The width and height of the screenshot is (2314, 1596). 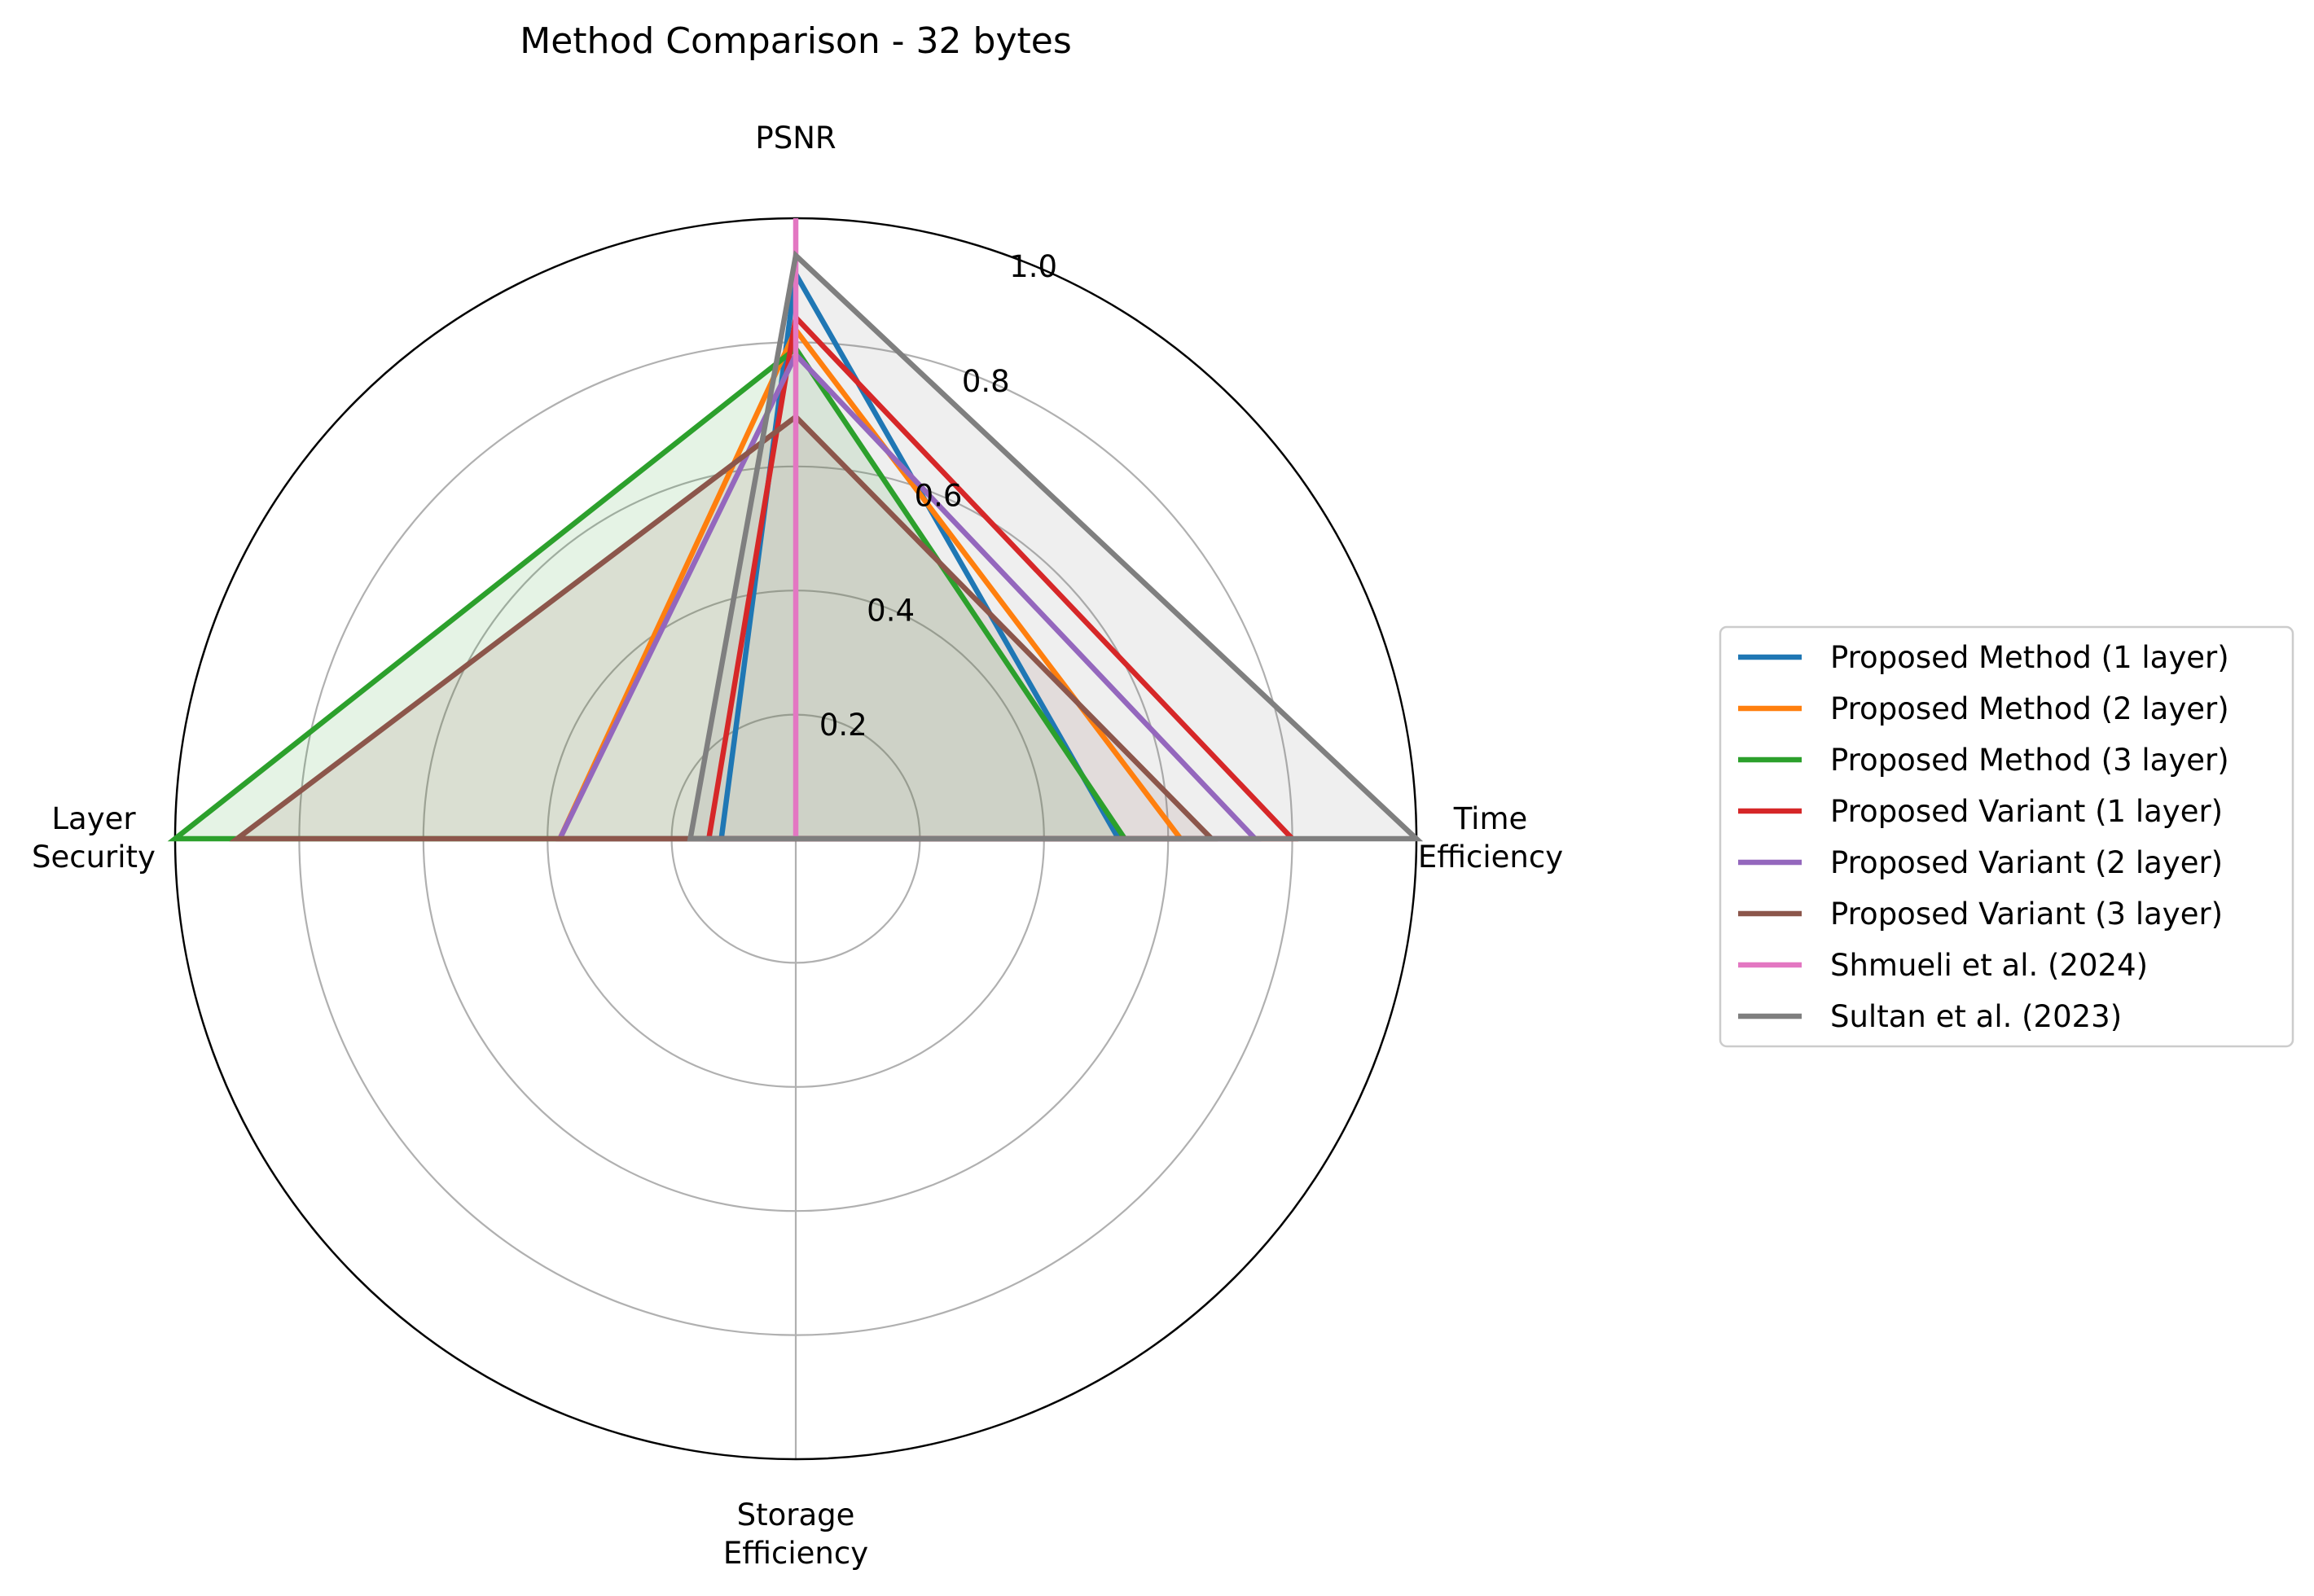 What do you see at coordinates (796, 1514) in the screenshot?
I see `axis-label: Storage` at bounding box center [796, 1514].